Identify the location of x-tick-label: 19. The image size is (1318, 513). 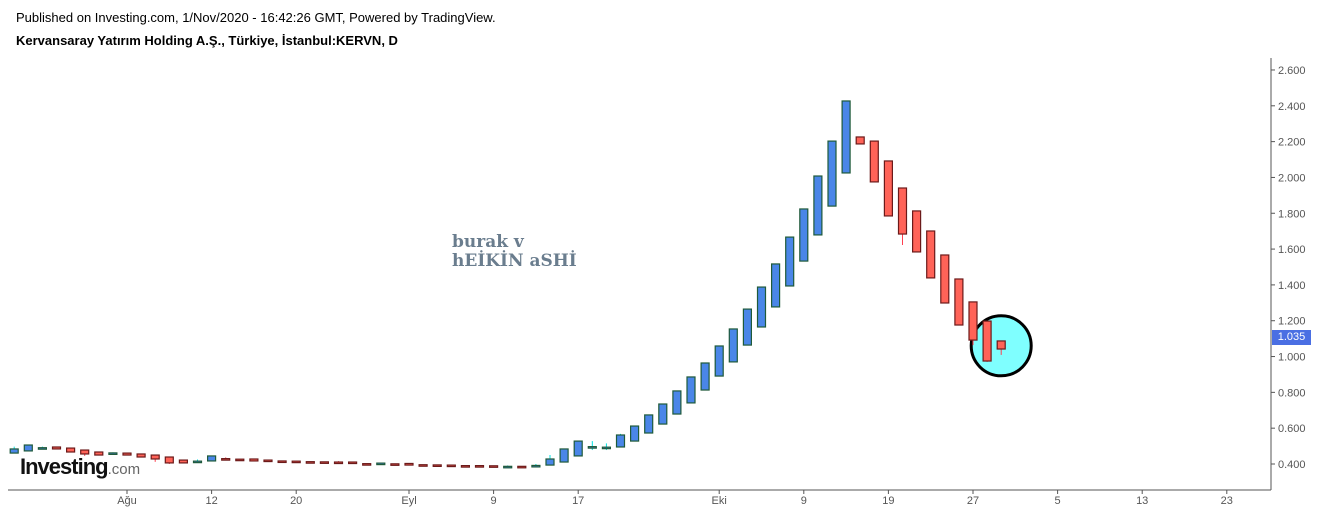
(888, 501).